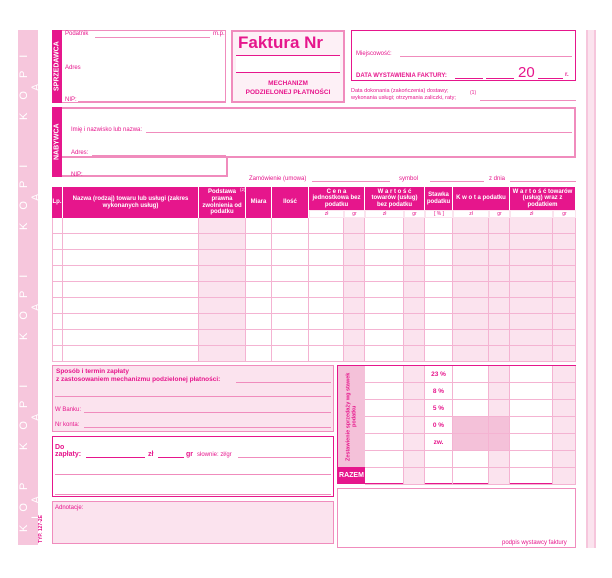  What do you see at coordinates (207, 427) in the screenshot?
I see `account-field` at bounding box center [207, 427].